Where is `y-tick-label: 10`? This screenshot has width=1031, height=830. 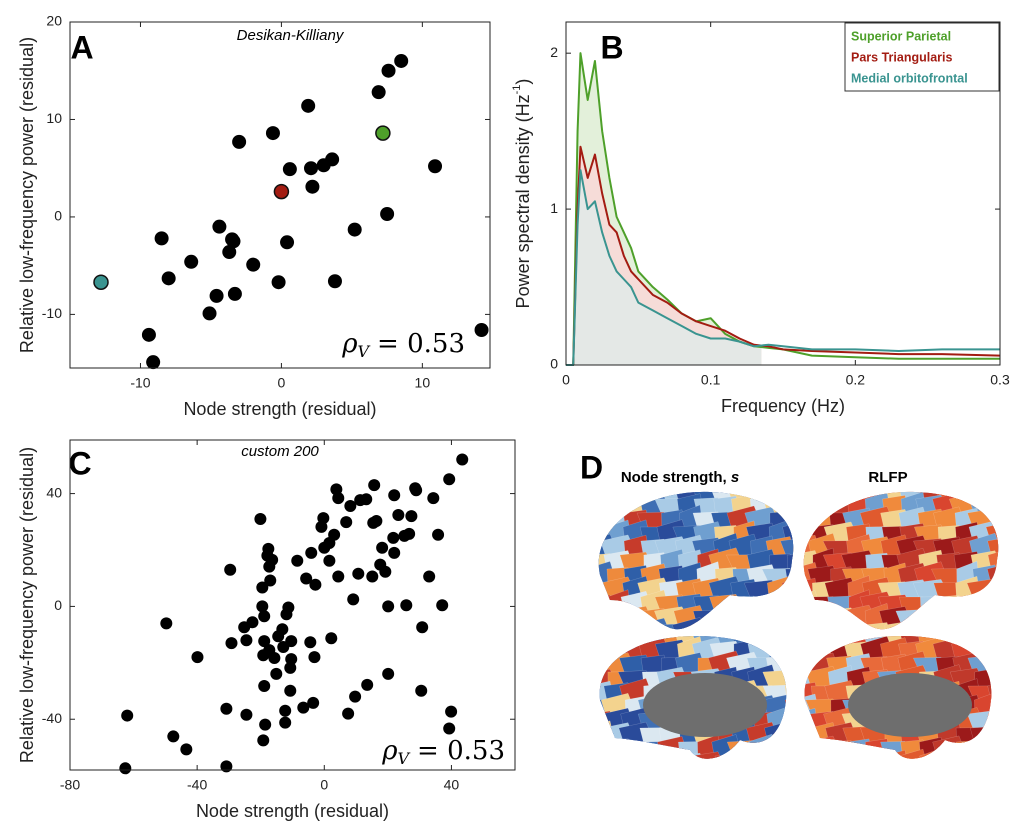 y-tick-label: 10 is located at coordinates (54, 118).